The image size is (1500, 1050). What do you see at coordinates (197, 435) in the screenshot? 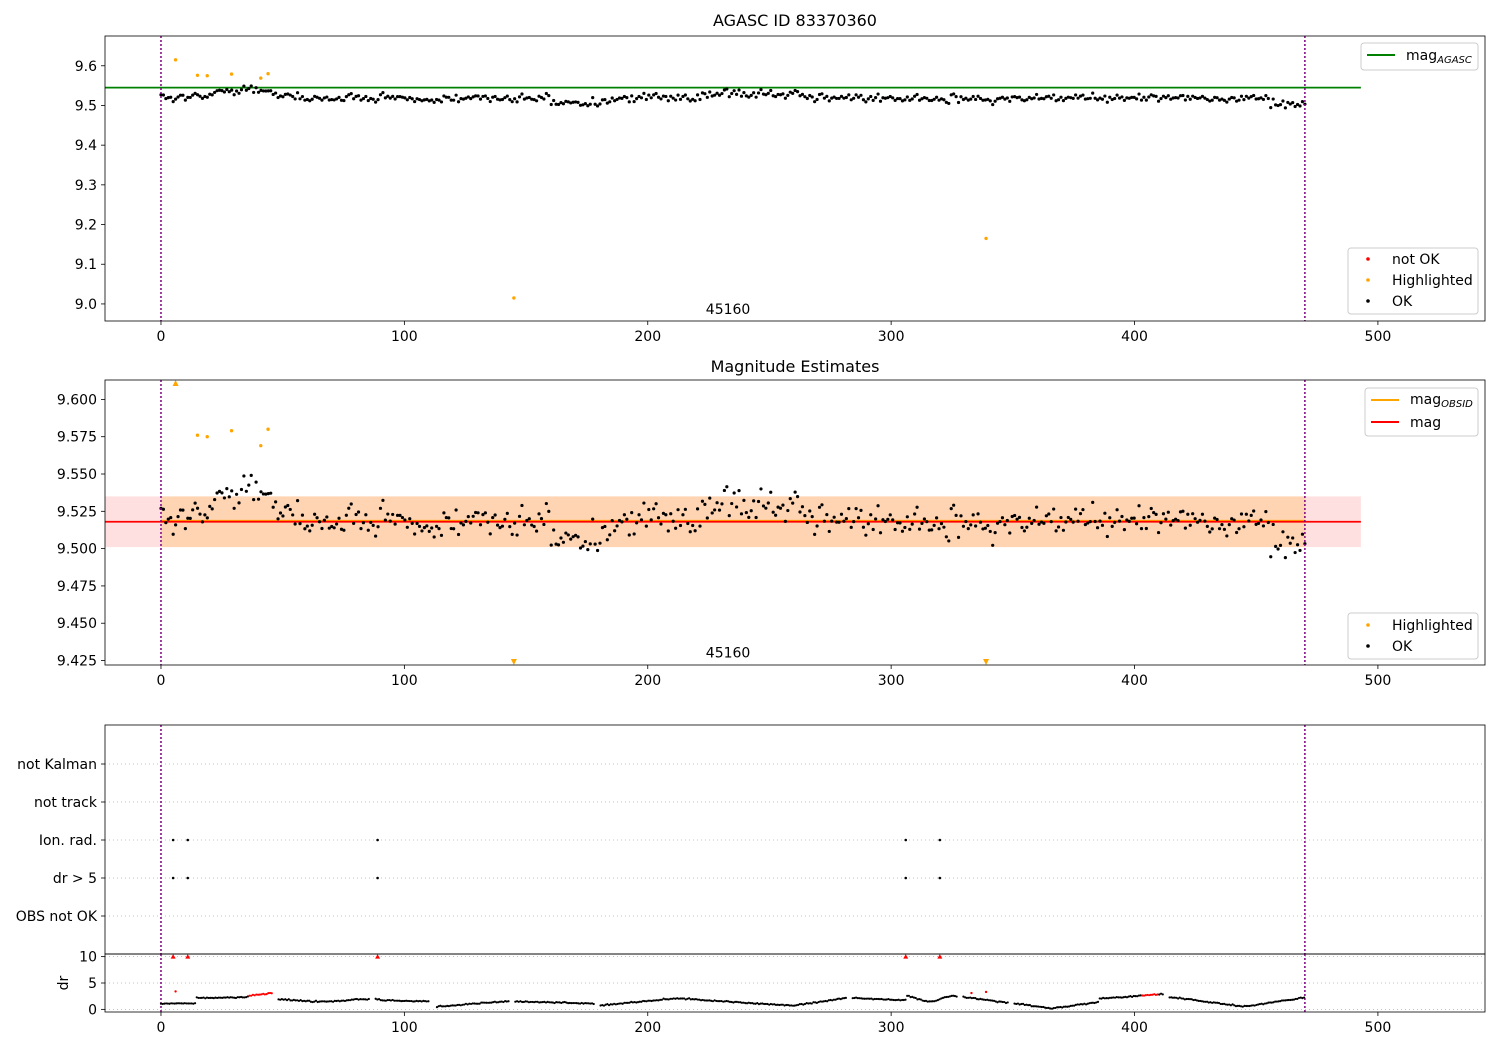
I see `highlighted-point` at bounding box center [197, 435].